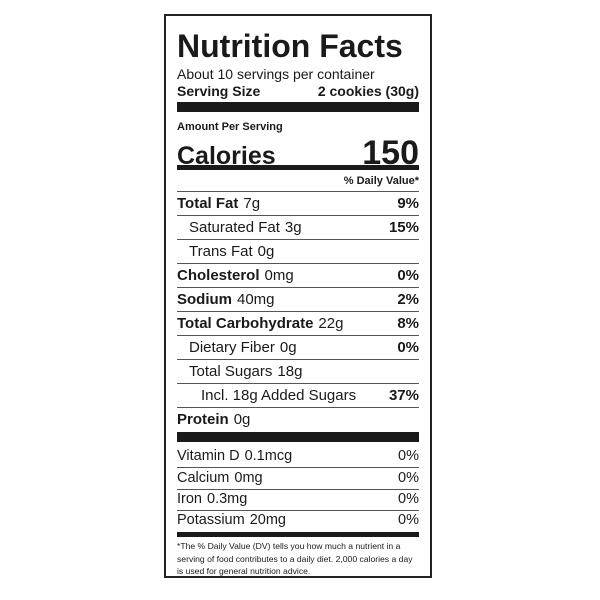  Describe the element at coordinates (267, 520) in the screenshot. I see `amount: 20mg` at that location.